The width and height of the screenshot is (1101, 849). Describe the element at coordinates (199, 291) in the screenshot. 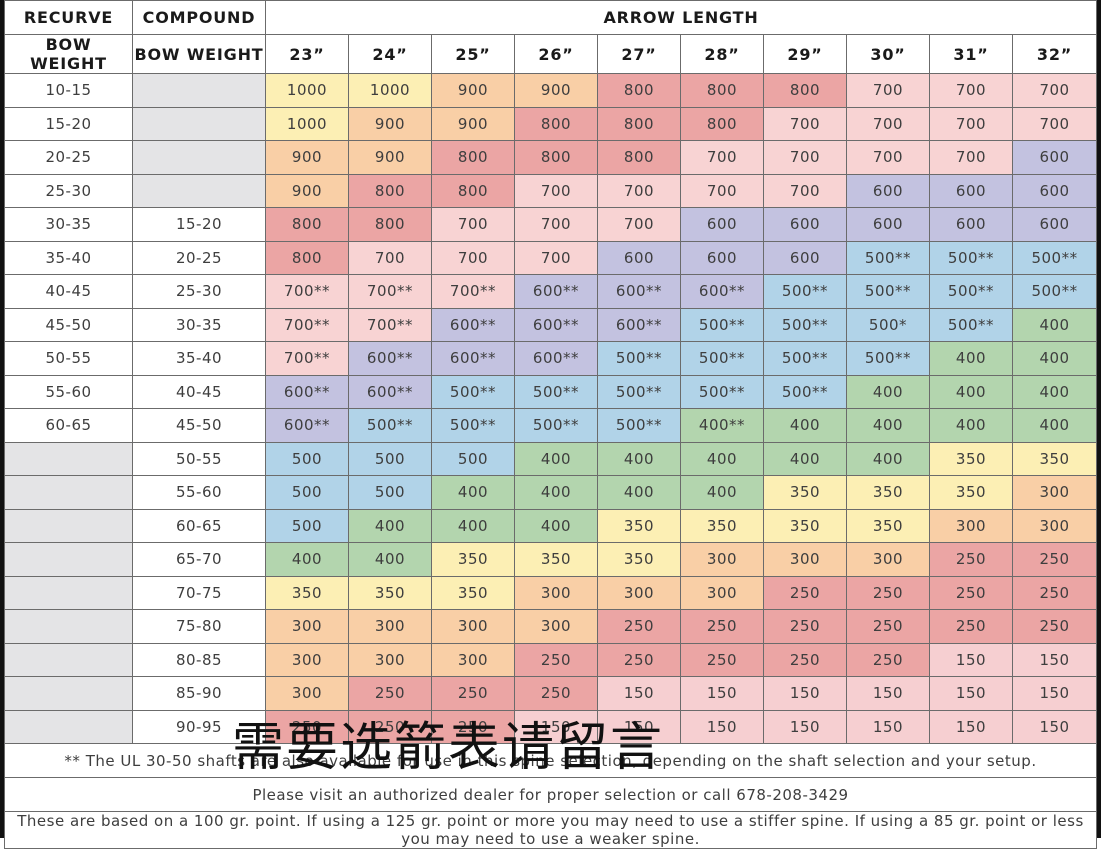

I see `compound-weight-cell: 25-30` at that location.